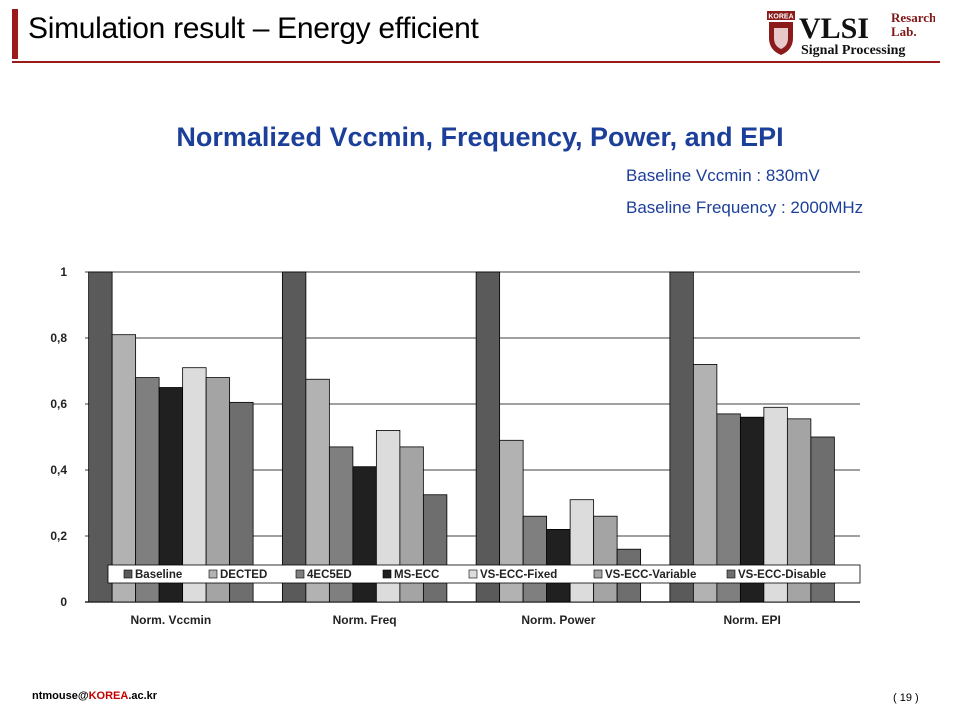 This screenshot has width=960, height=720. What do you see at coordinates (723, 175) in the screenshot?
I see `baseline-vccmin-note: Baseline Vccmin : 830mV` at bounding box center [723, 175].